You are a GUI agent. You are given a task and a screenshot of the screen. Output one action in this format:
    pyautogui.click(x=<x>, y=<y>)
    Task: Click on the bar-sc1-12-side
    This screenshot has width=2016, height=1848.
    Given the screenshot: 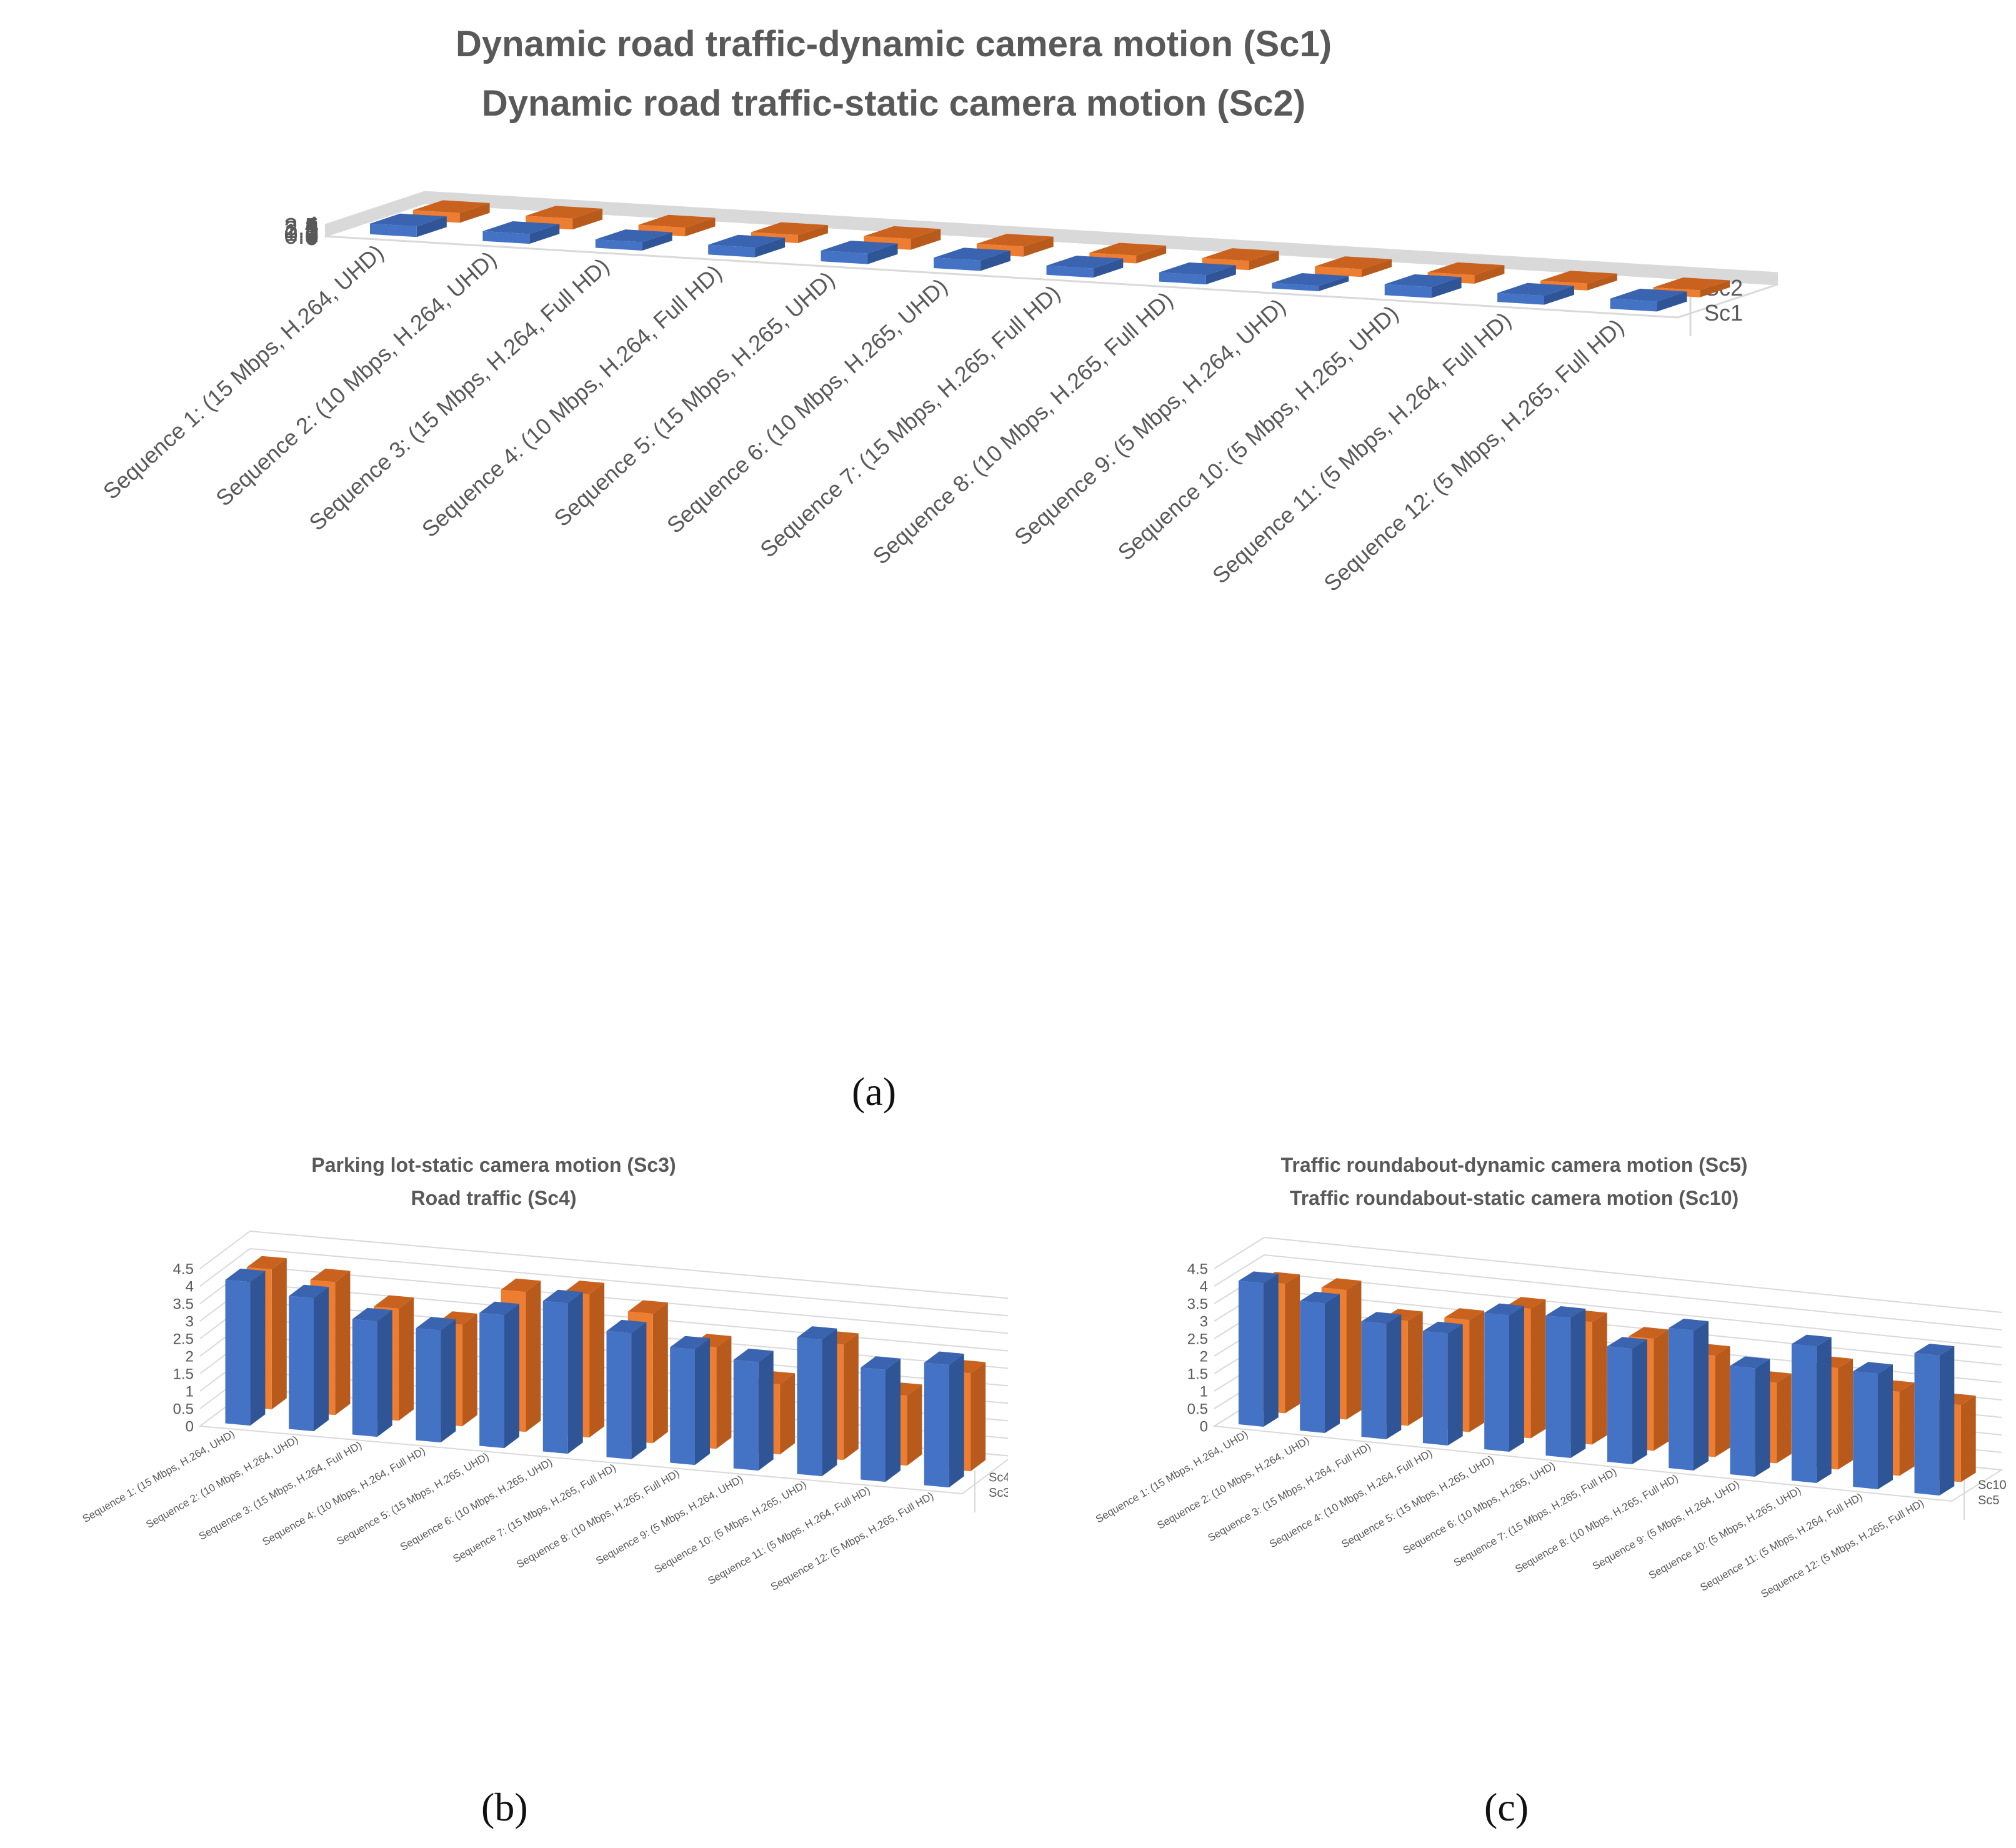 What is the action you would take?
    pyautogui.click(x=1672, y=301)
    